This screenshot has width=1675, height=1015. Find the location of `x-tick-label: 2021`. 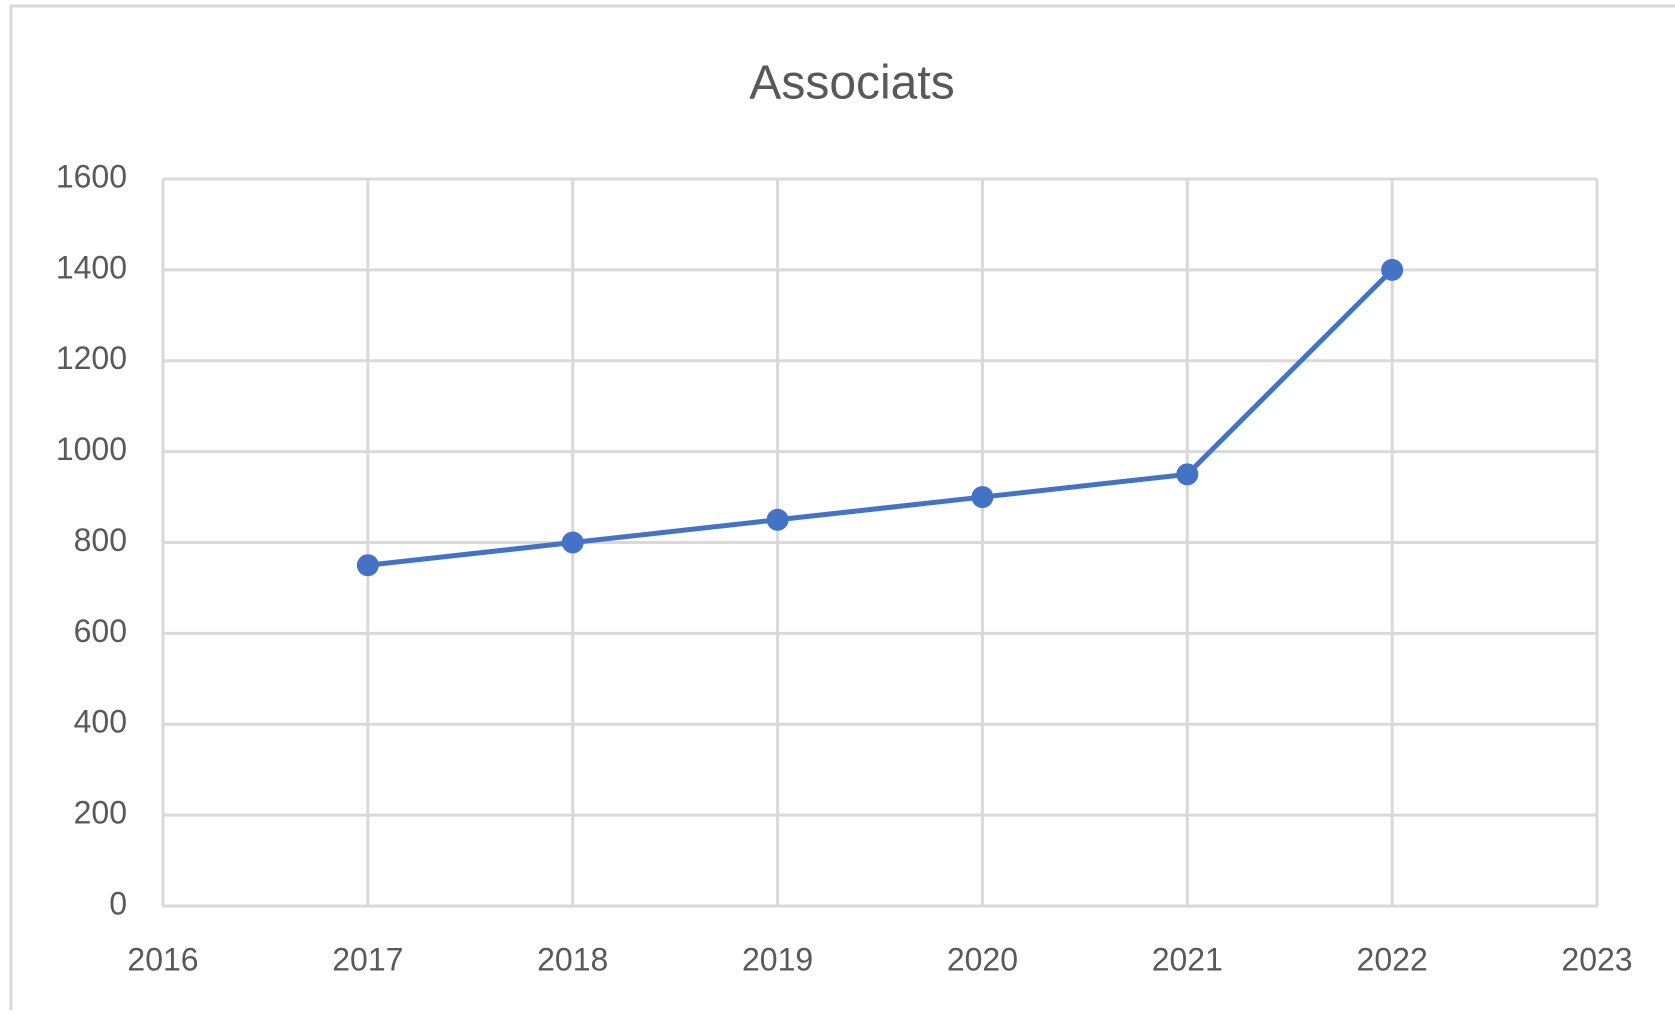

x-tick-label: 2021 is located at coordinates (1187, 959).